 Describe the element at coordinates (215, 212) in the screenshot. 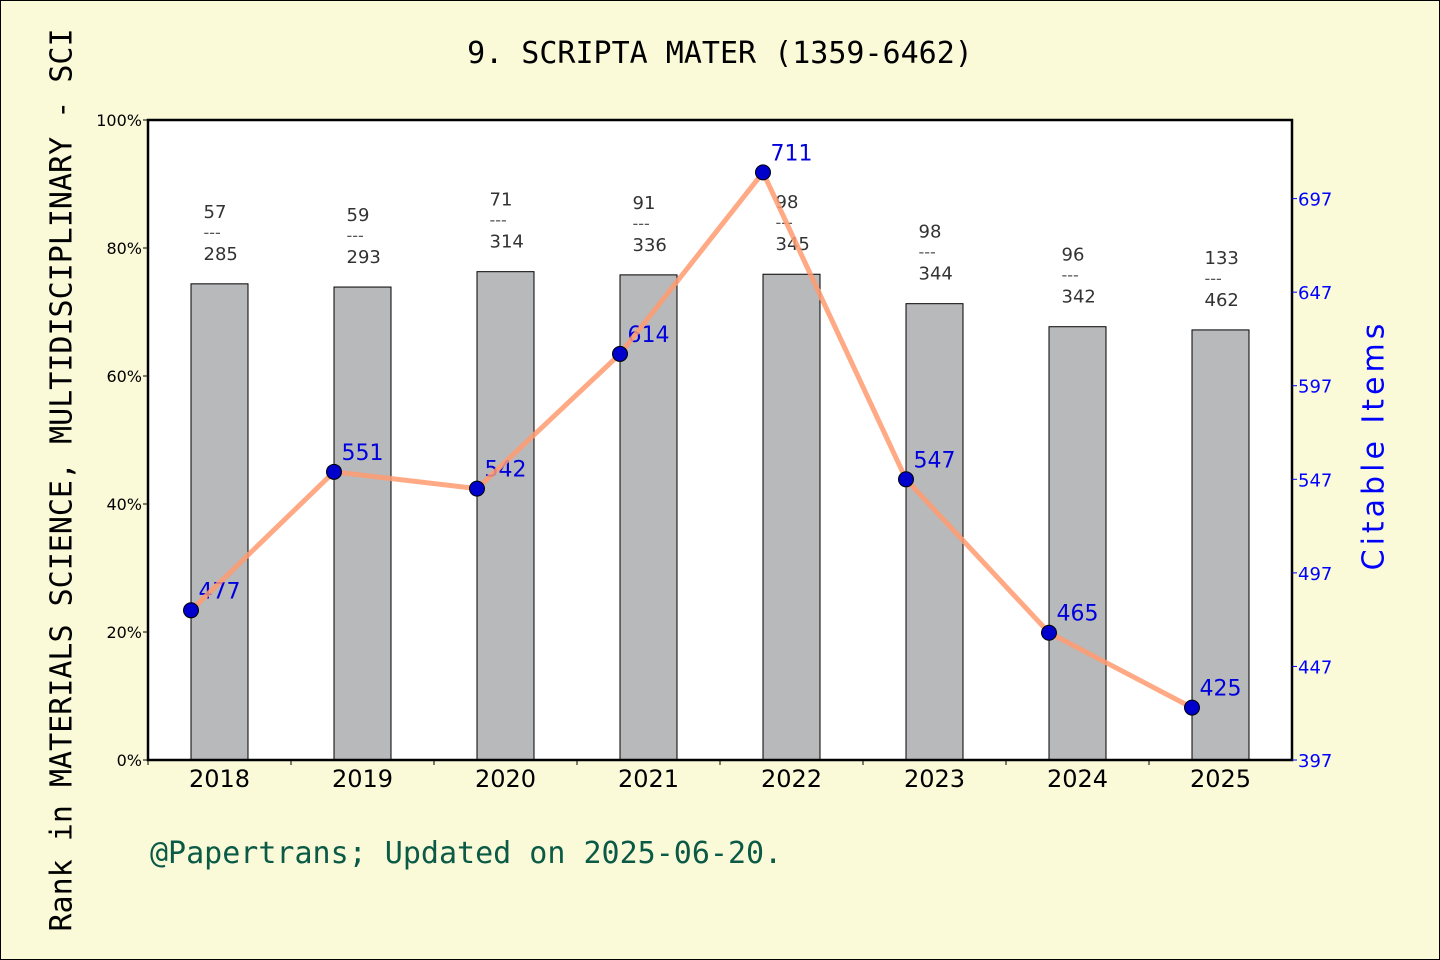

I see `bar-rank-label: 57` at that location.